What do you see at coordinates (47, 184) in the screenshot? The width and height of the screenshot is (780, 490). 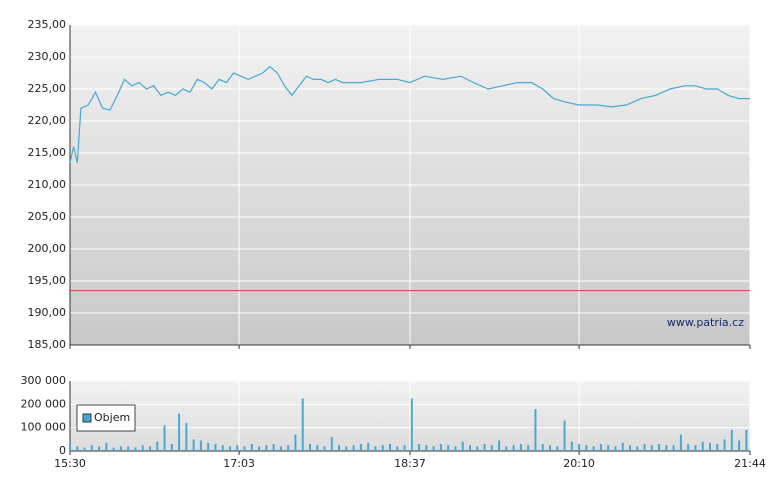 I see `y-tick-label: 210,00` at bounding box center [47, 184].